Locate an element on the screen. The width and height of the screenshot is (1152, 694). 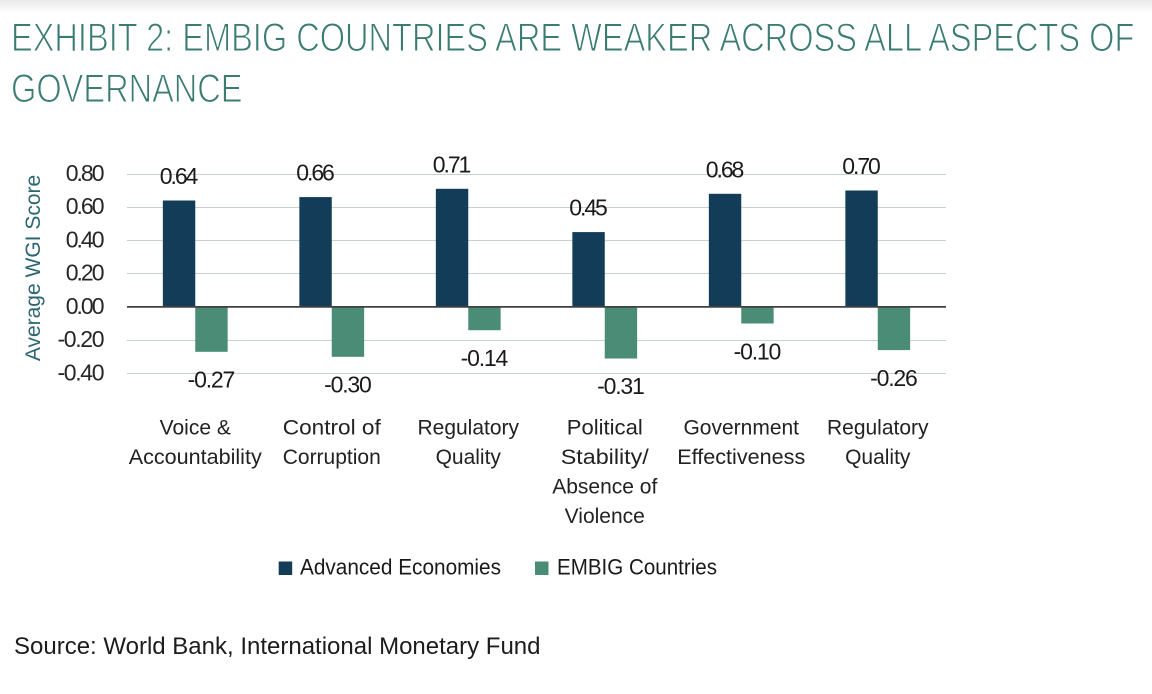
svg-text: -0.31 is located at coordinates (621, 386).